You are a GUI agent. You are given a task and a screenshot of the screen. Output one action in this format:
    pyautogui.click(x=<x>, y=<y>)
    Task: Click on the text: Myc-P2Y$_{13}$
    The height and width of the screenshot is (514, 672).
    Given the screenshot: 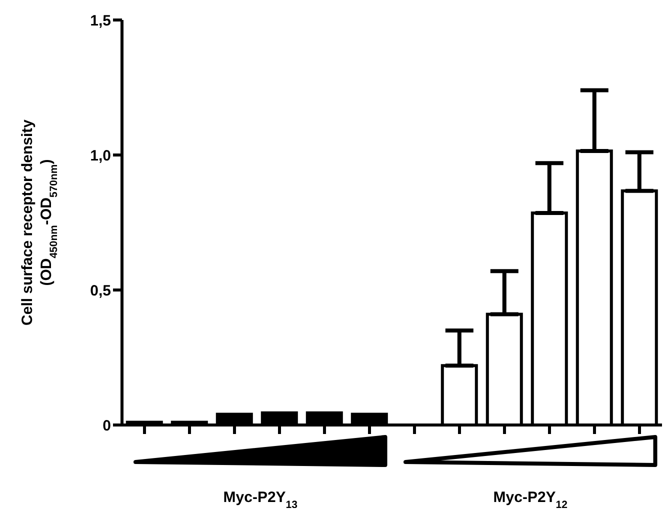 What is the action you would take?
    pyautogui.click(x=260, y=500)
    